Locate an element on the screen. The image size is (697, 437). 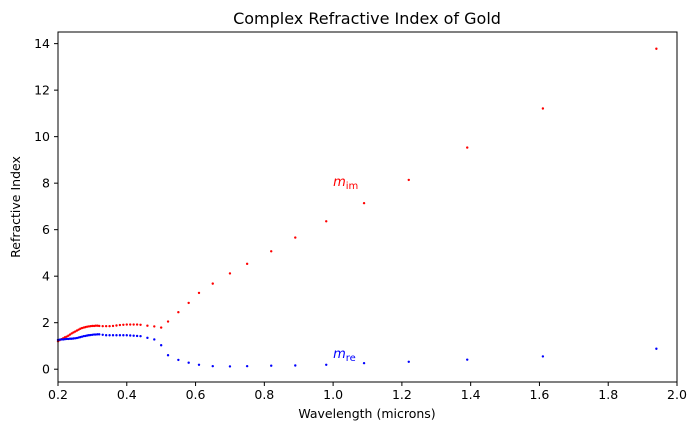
y-tick-label: 12 is located at coordinates (42, 90).